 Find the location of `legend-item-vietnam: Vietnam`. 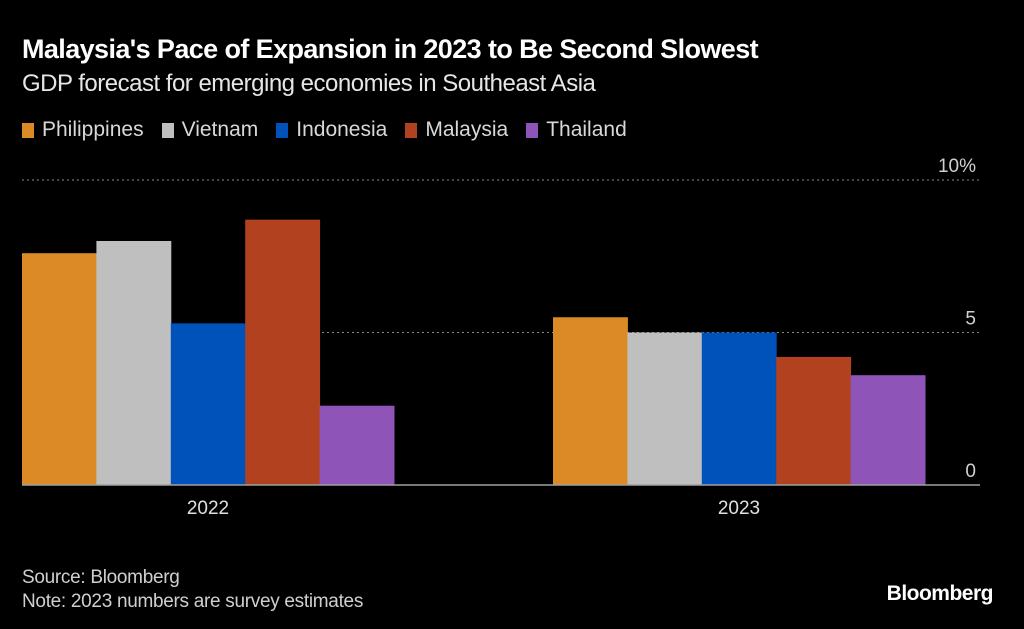

legend-item-vietnam: Vietnam is located at coordinates (210, 130).